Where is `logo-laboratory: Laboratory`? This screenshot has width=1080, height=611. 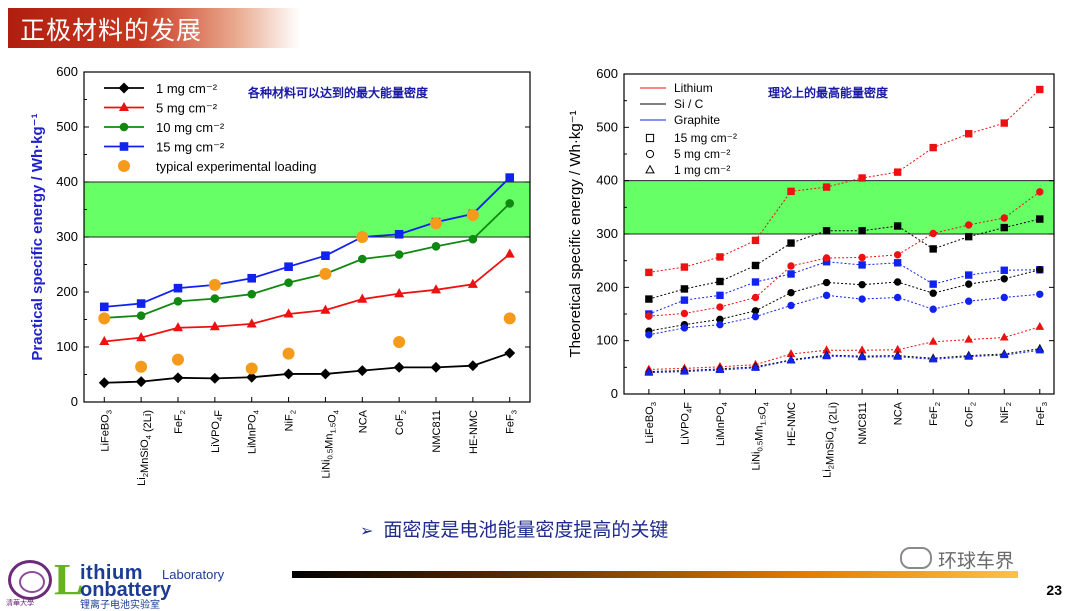 logo-laboratory: Laboratory is located at coordinates (193, 574).